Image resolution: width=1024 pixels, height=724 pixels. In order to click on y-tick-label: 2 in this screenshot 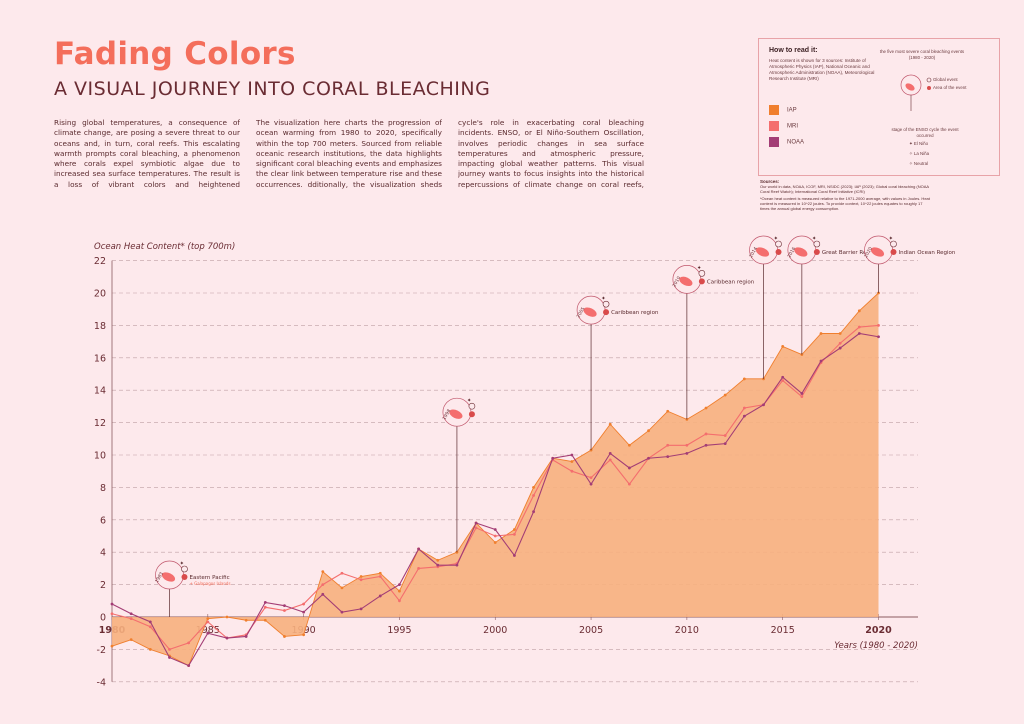, I will do `click(103, 585)`.